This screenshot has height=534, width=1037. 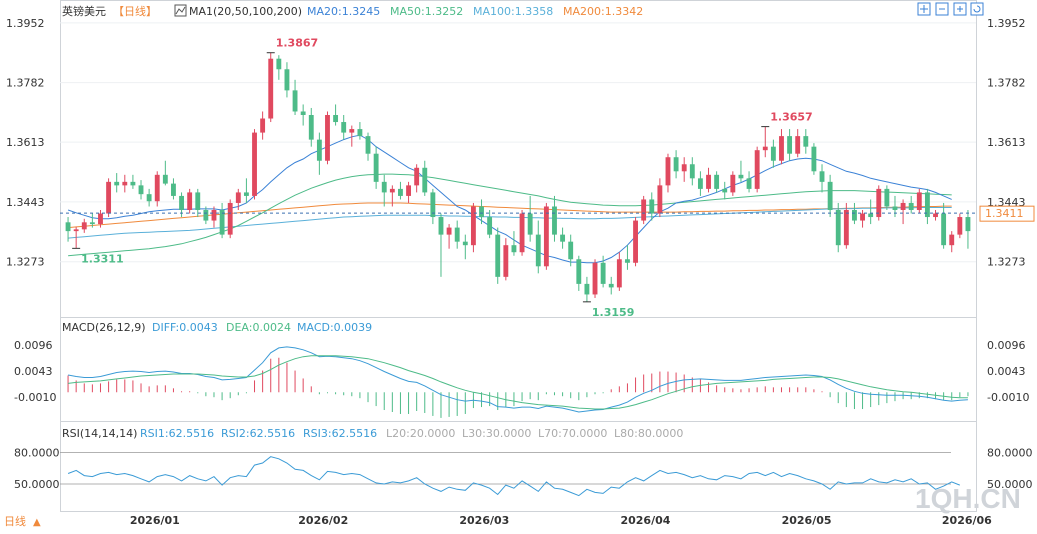 I want to click on ma-indicator-label: MA1(20,50,100,200), so click(x=245, y=11).